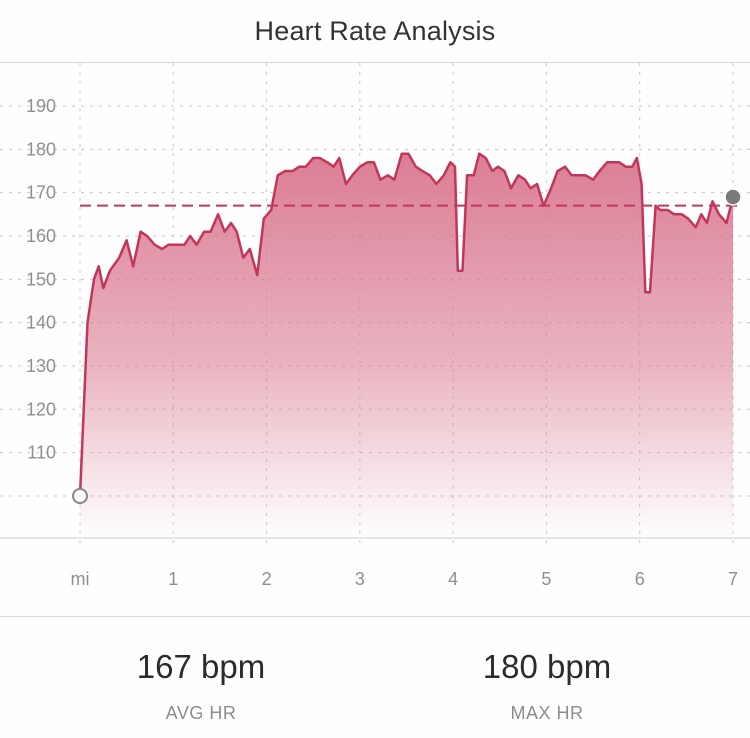  Describe the element at coordinates (733, 197) in the screenshot. I see `end-point-marker` at that location.